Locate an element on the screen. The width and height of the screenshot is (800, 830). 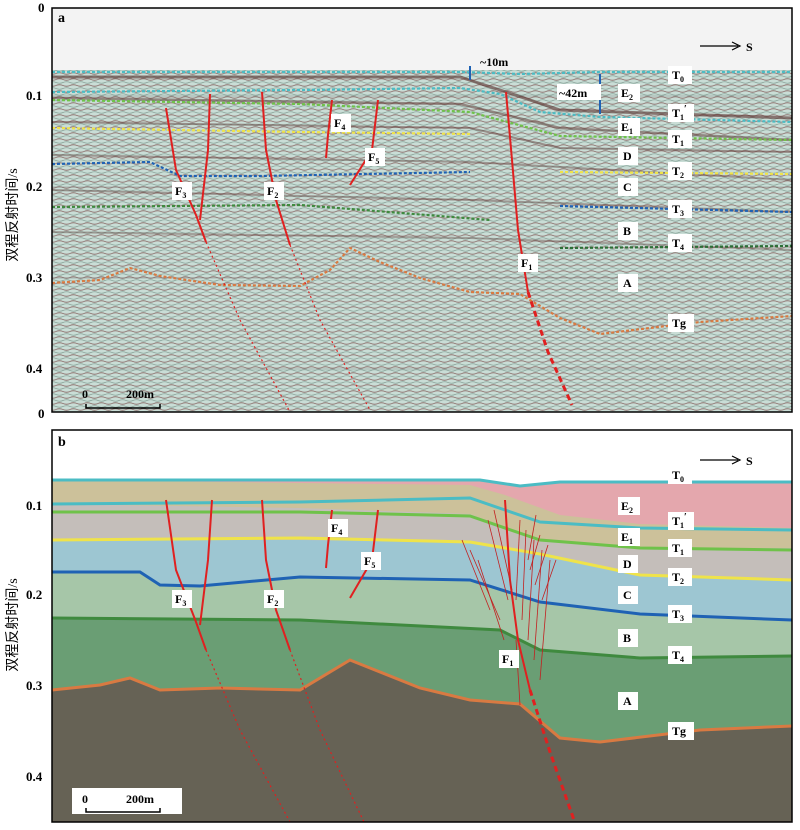
horizon-label-T3-b: T is located at coordinates (676, 614).